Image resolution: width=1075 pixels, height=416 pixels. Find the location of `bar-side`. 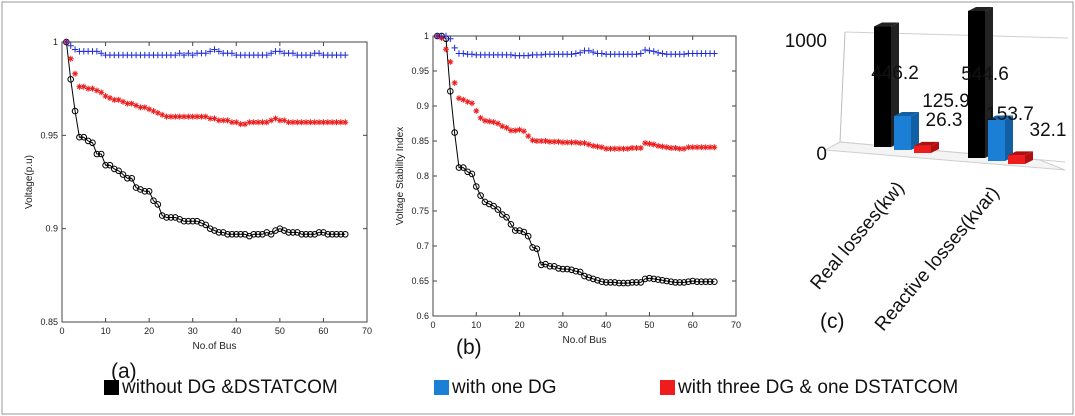

bar-side is located at coordinates (1009, 138).